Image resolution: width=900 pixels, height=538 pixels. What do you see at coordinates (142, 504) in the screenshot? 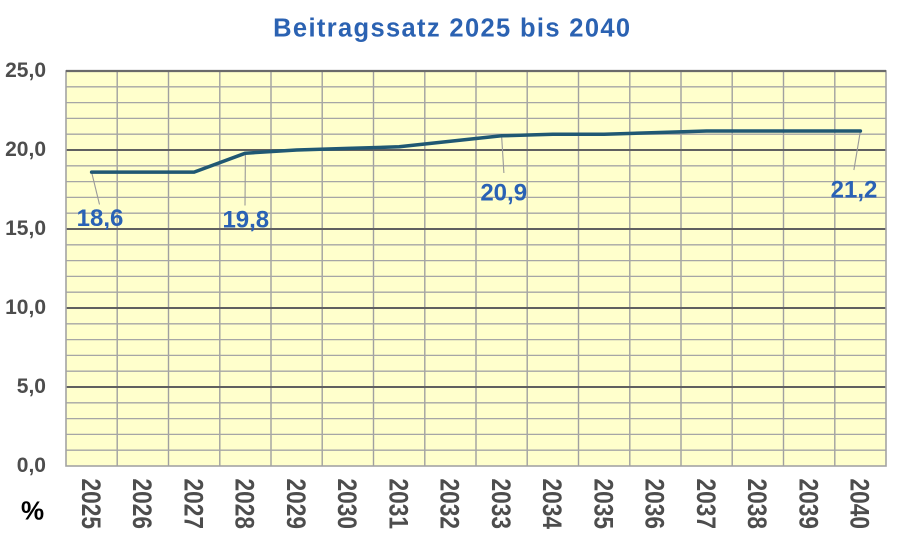
I see `svg-text: 2026` at bounding box center [142, 504].